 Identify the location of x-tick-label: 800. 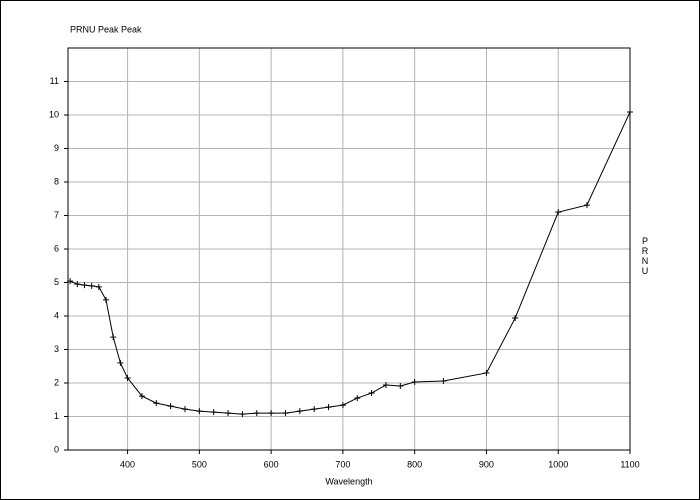
(414, 464).